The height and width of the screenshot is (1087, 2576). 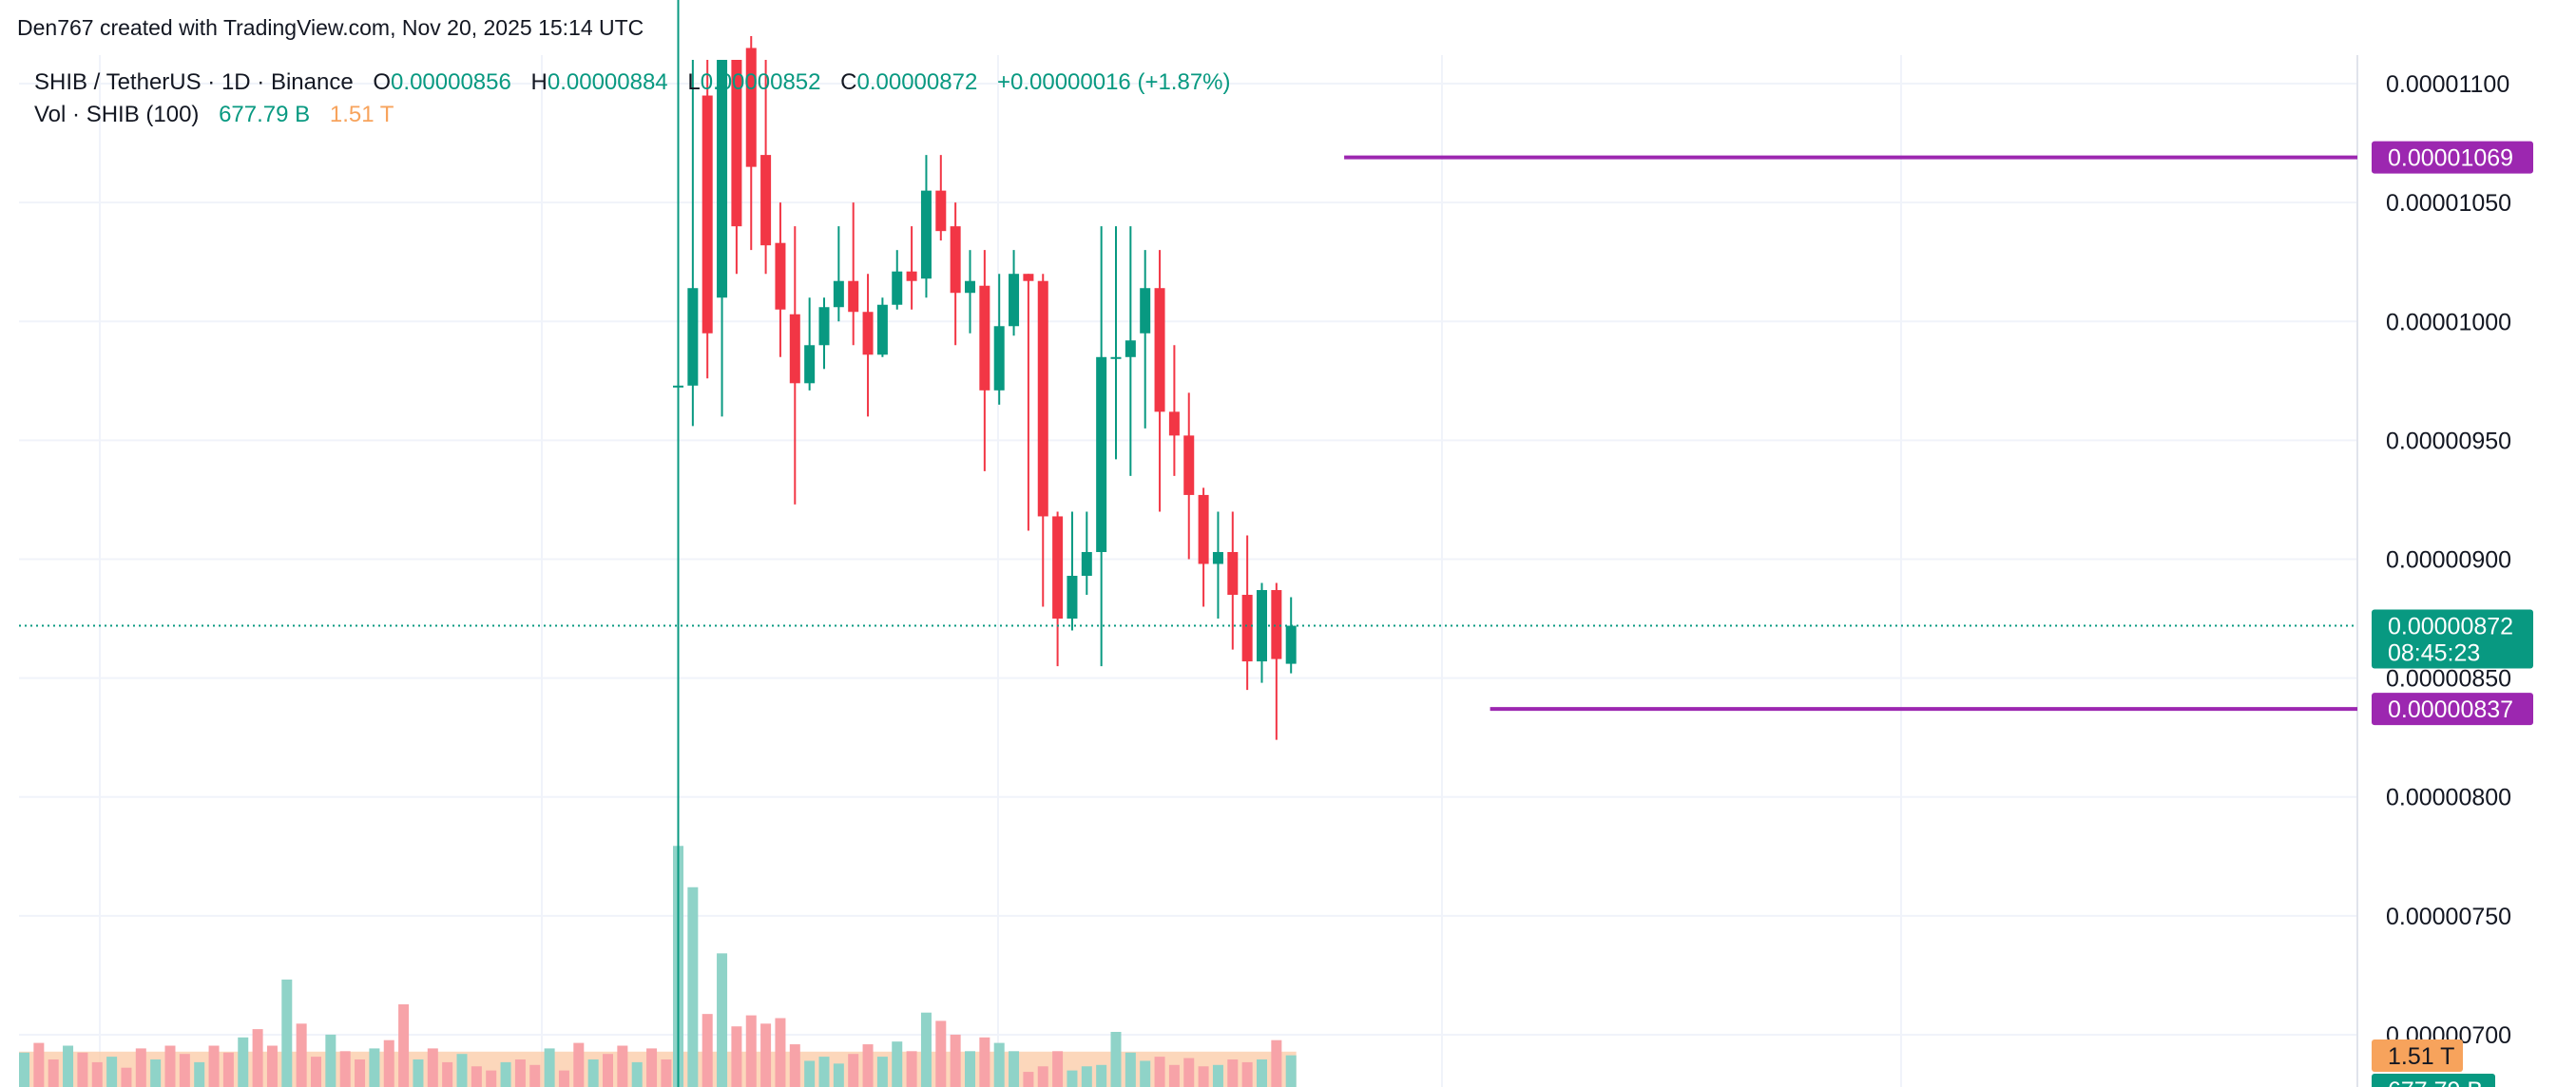 What do you see at coordinates (194, 82) in the screenshot?
I see `symbol-title: SHIB / TetherUS · 1D · Binance` at bounding box center [194, 82].